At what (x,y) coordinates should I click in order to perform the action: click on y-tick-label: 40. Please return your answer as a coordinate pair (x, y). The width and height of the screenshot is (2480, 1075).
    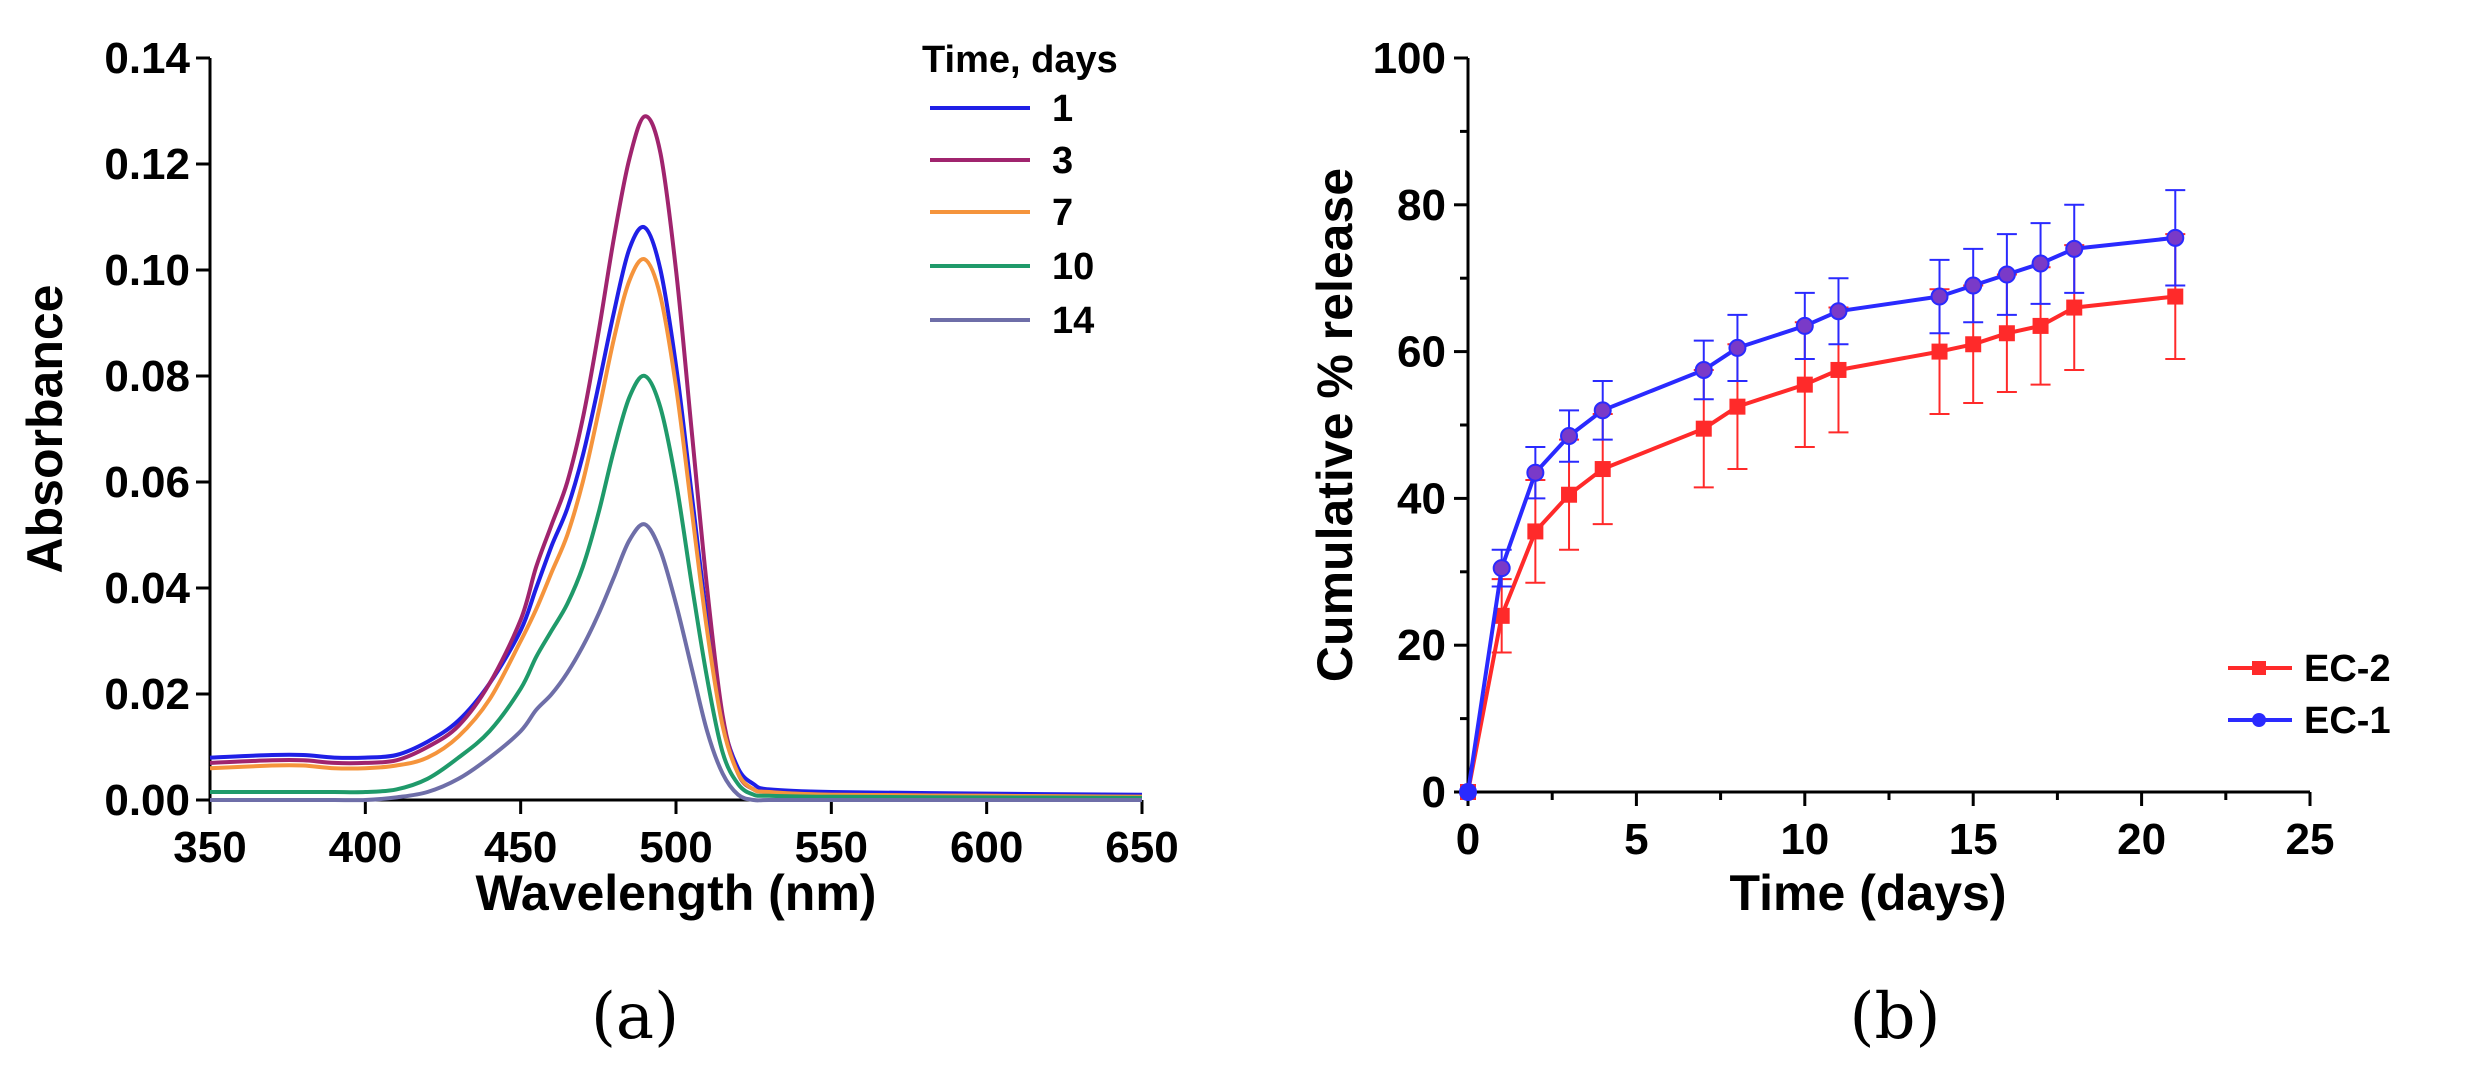
    Looking at the image, I should click on (1421, 498).